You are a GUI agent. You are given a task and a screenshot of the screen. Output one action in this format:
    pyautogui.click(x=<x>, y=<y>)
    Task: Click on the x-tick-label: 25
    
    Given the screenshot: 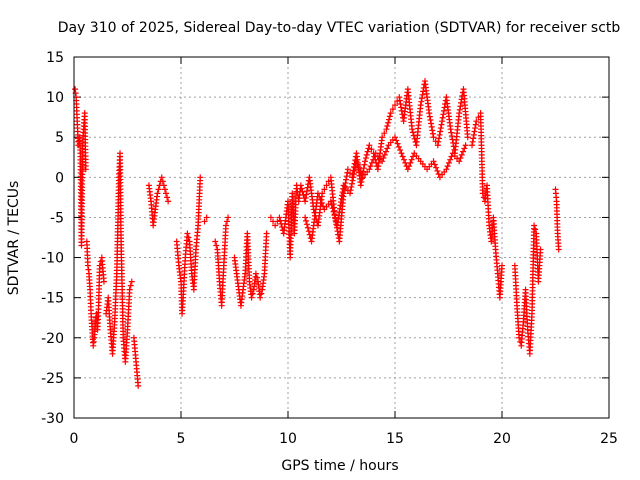 What is the action you would take?
    pyautogui.click(x=609, y=439)
    